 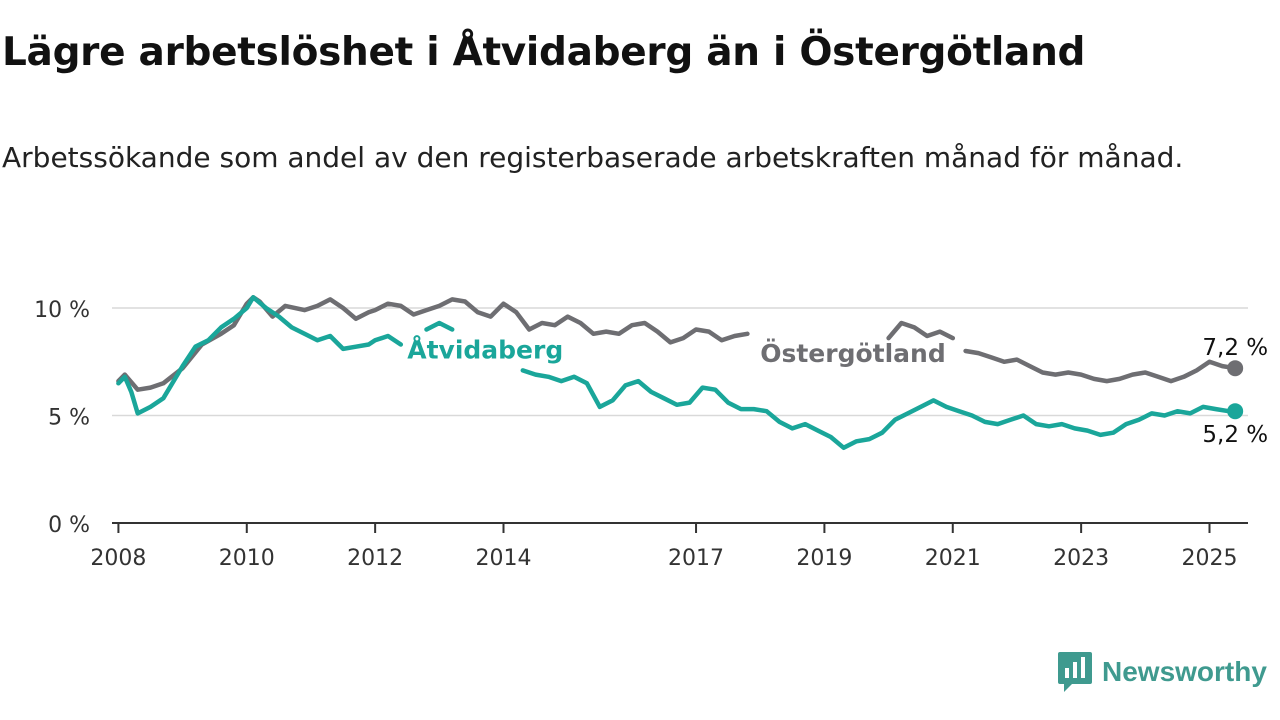 What do you see at coordinates (696, 558) in the screenshot?
I see `x-tick-label: 2017` at bounding box center [696, 558].